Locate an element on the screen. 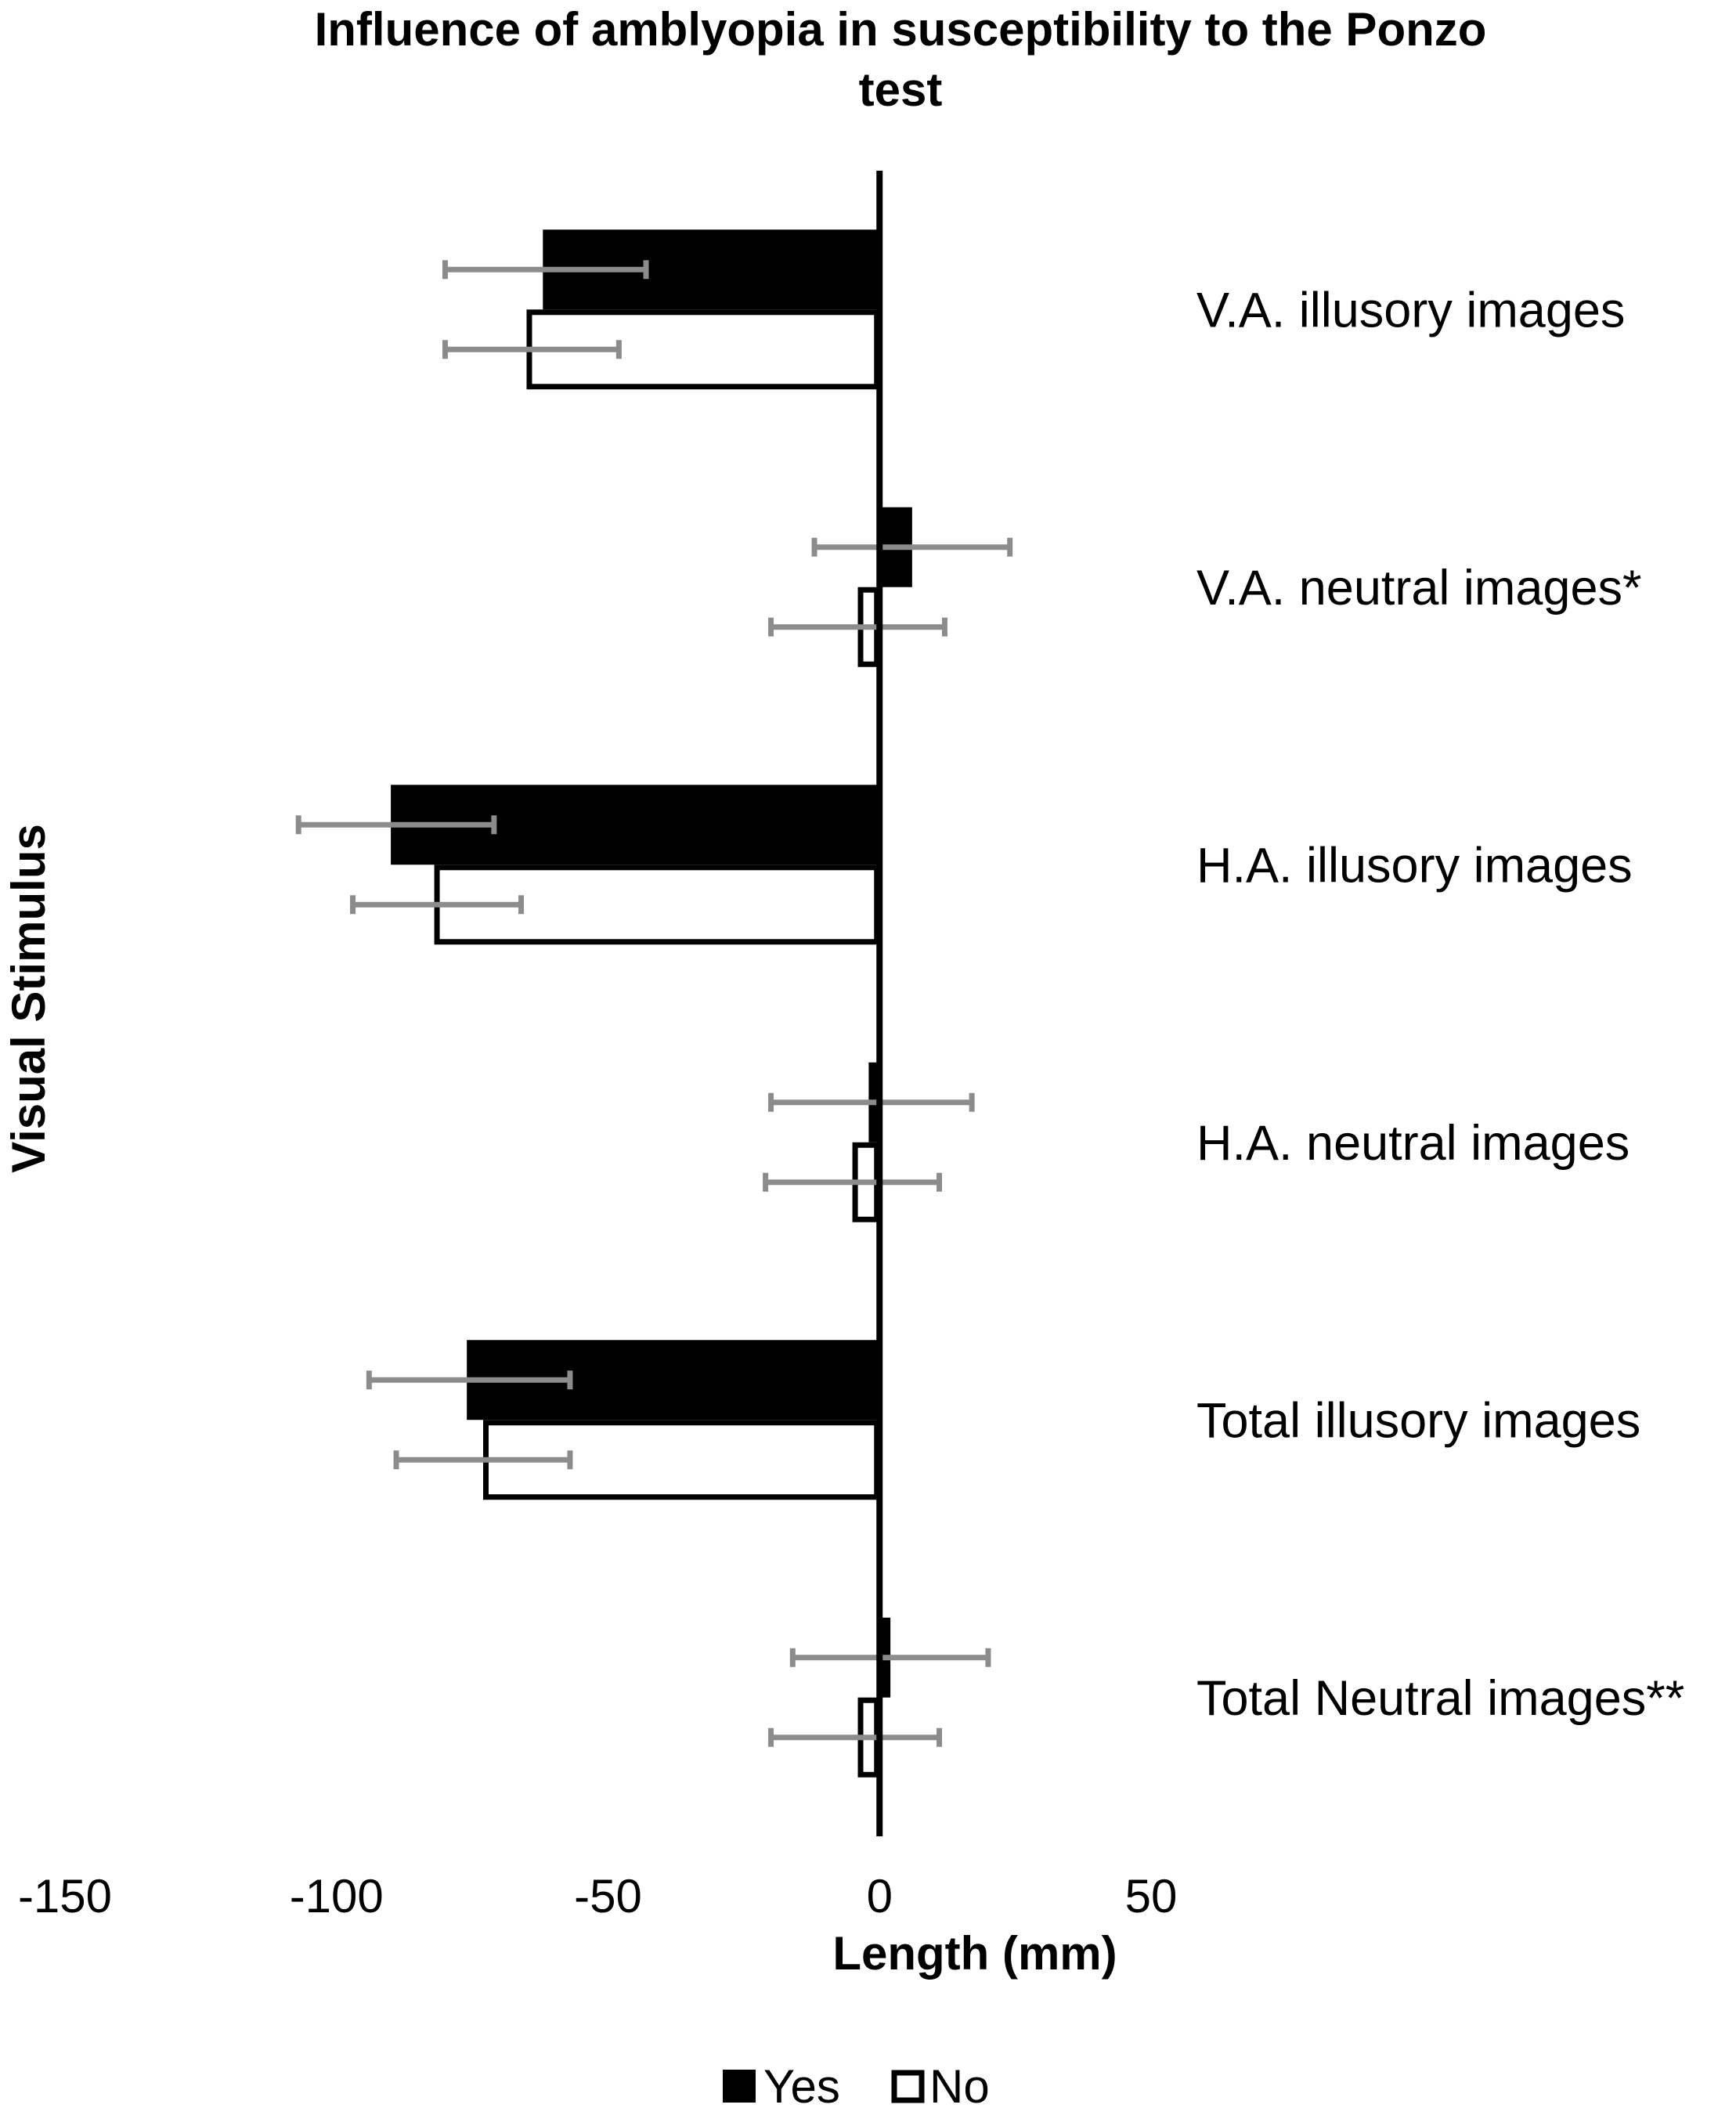  category-label-v-a-neutral-images: V.A. neutral images* is located at coordinates (1419, 588).